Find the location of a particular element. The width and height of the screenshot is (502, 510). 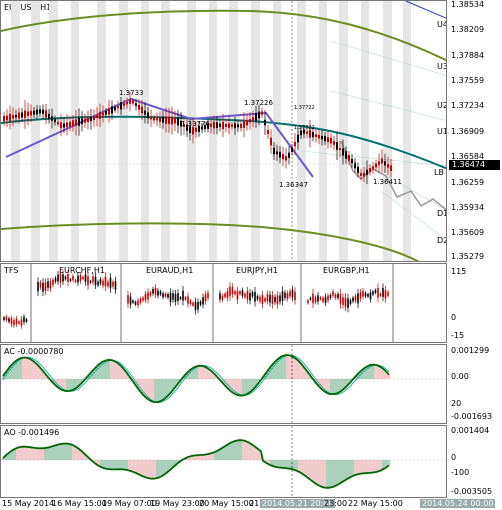

ao-pane-title: AO -0.001496 is located at coordinates (32, 432).